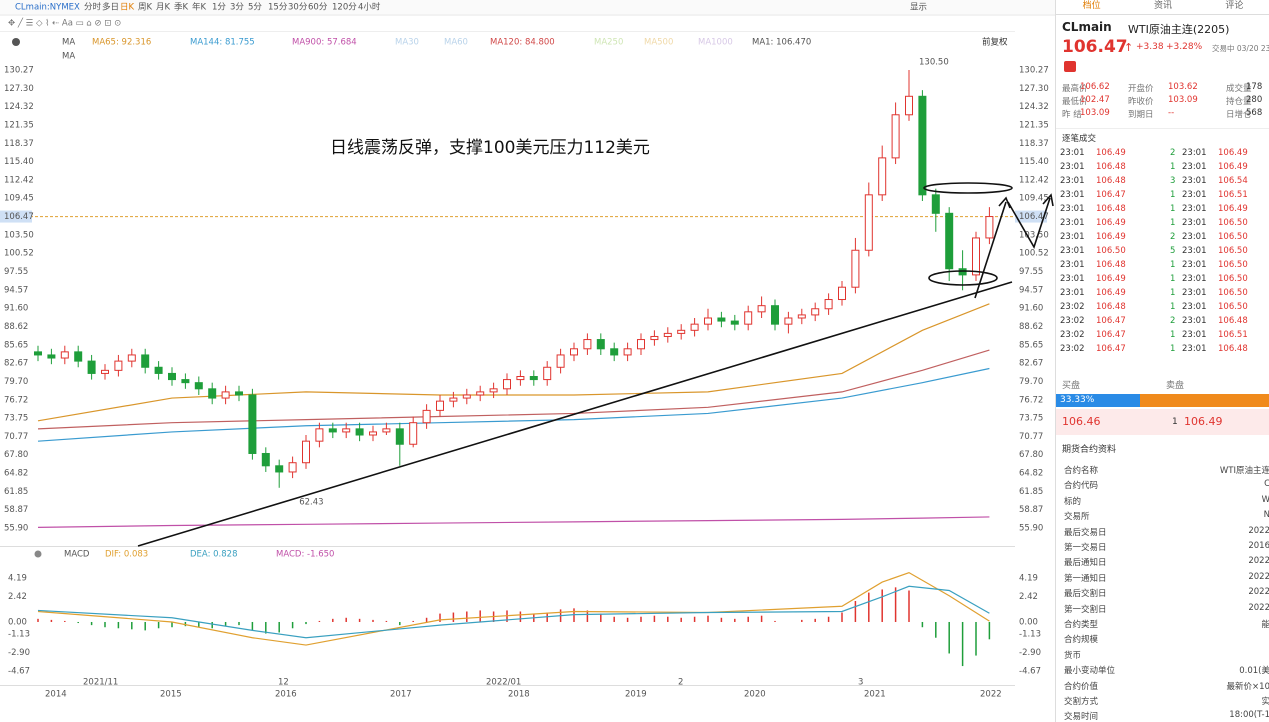 Image resolution: width=1269 pixels, height=722 pixels. I want to click on info-label: 最后交割日, so click(1085, 594).